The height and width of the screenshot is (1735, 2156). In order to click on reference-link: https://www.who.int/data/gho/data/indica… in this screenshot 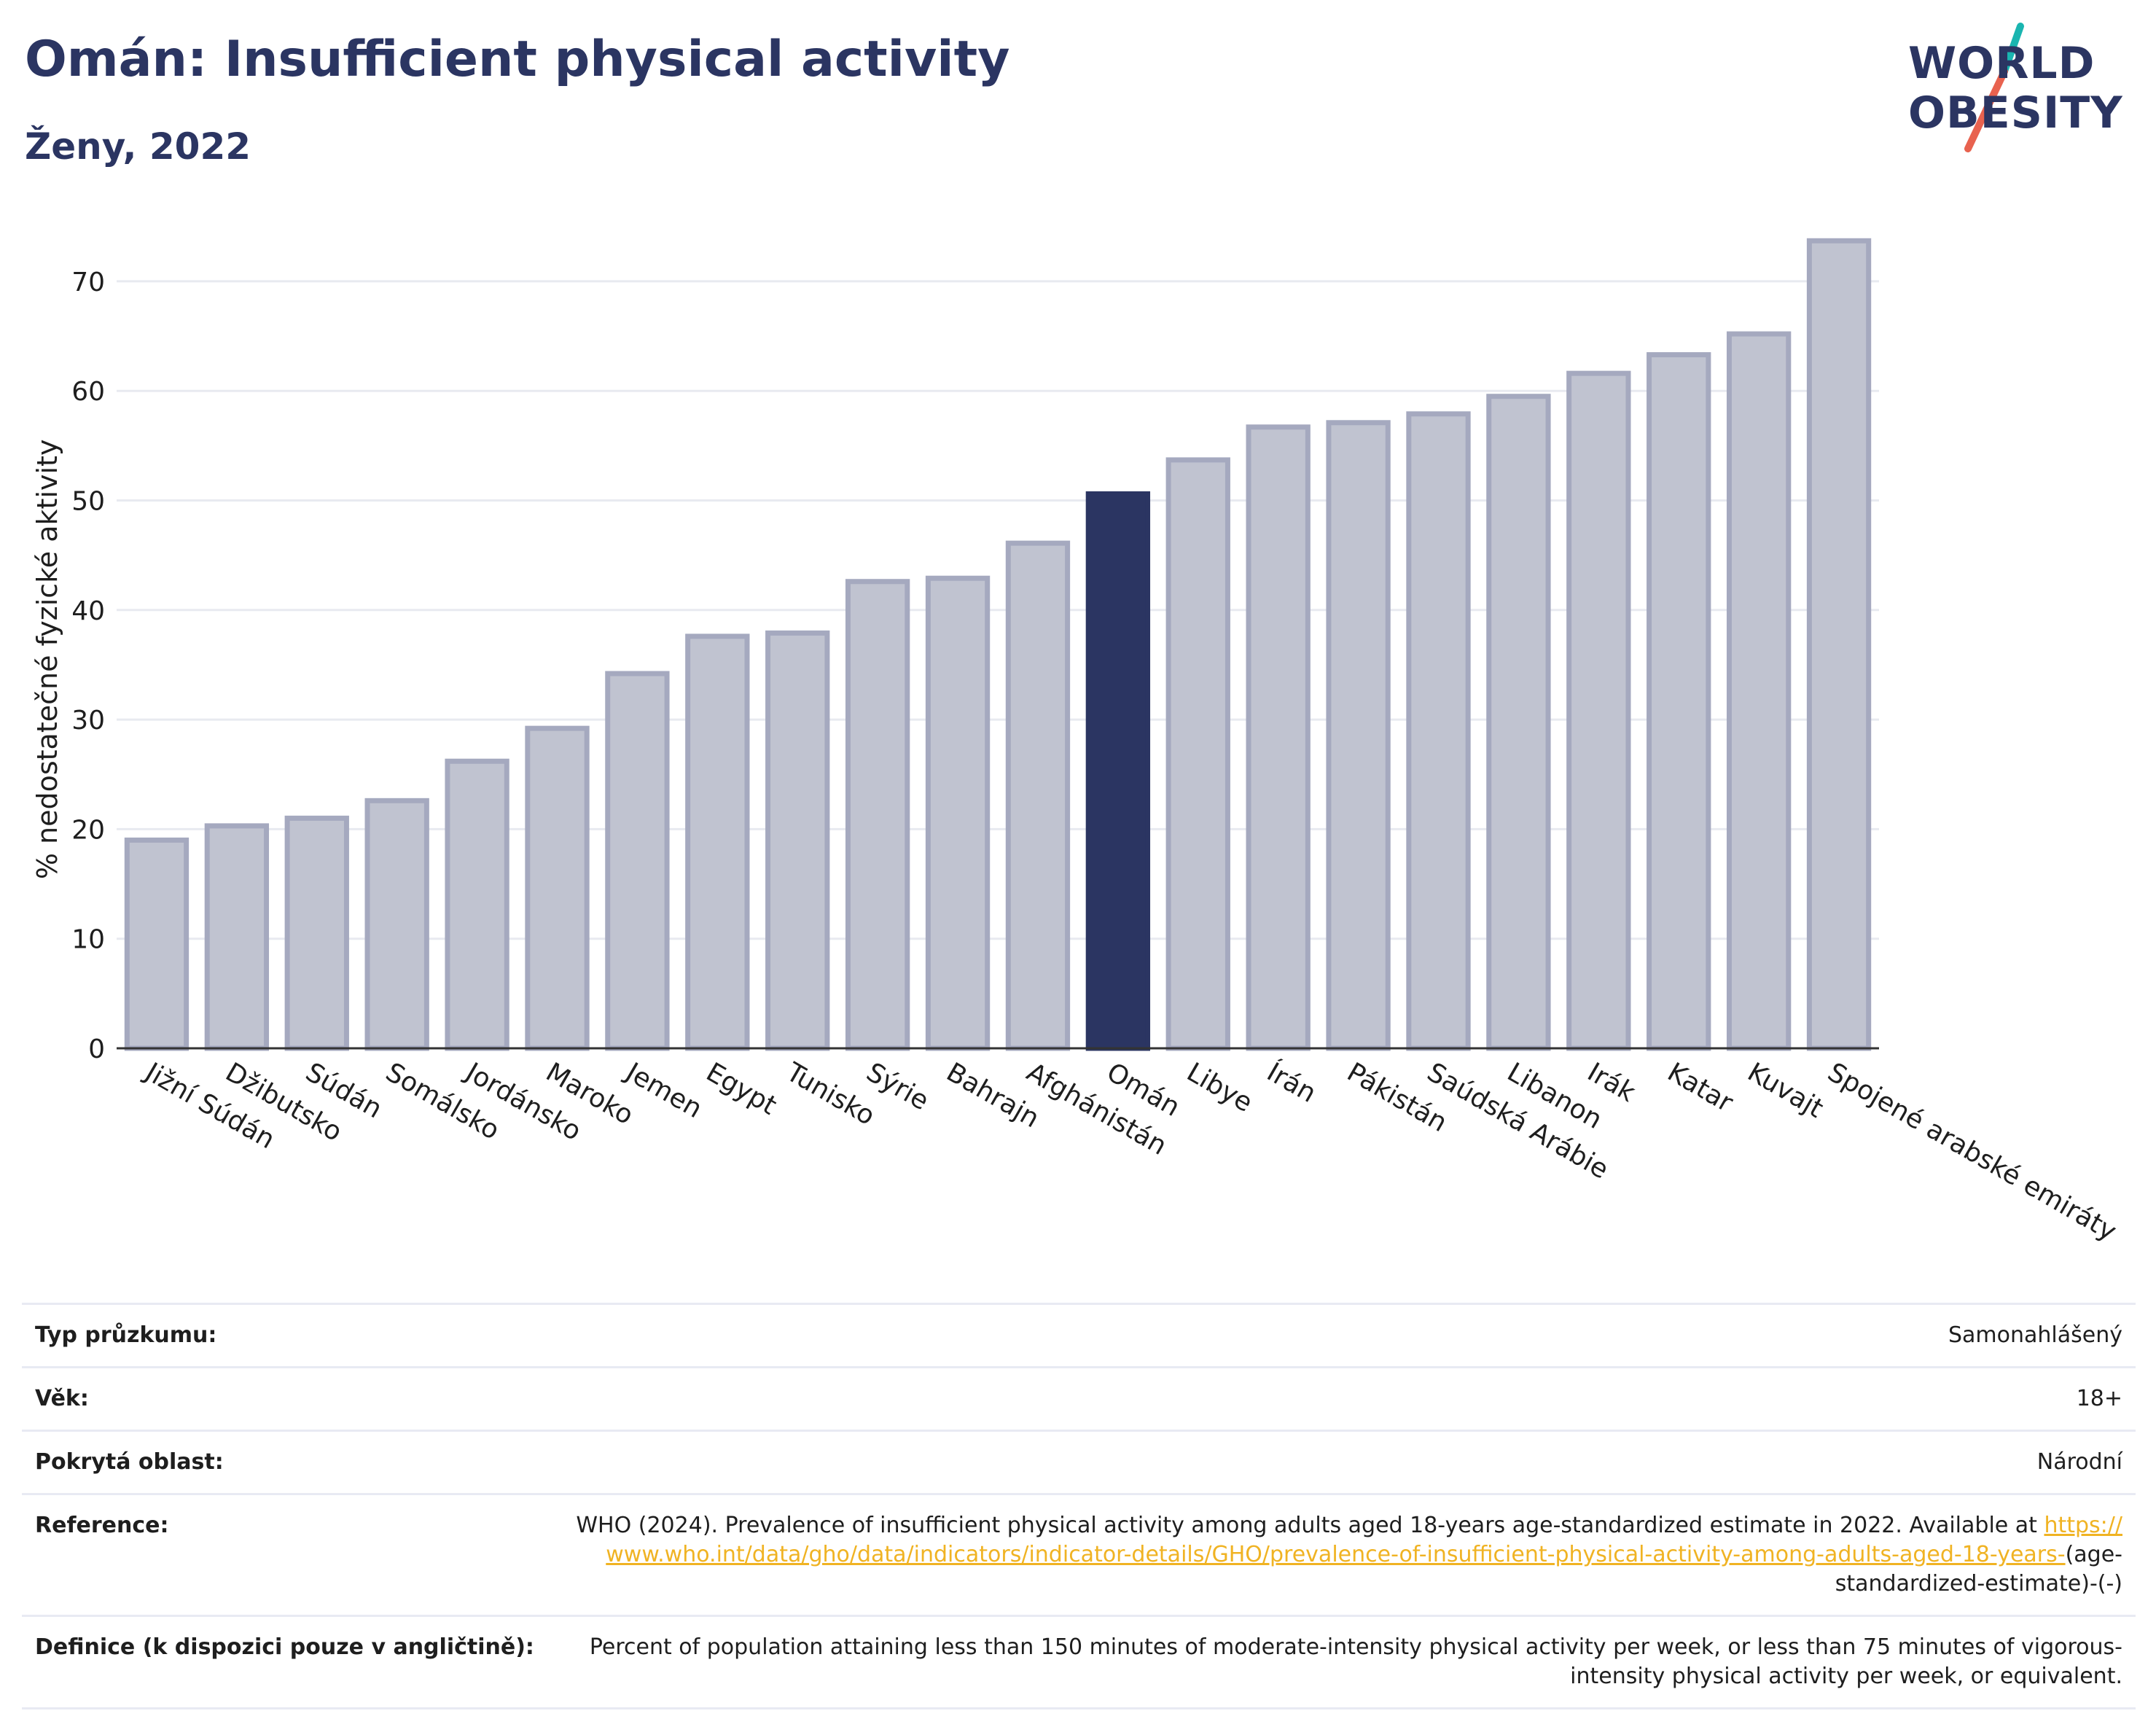, I will do `click(1364, 1540)`.